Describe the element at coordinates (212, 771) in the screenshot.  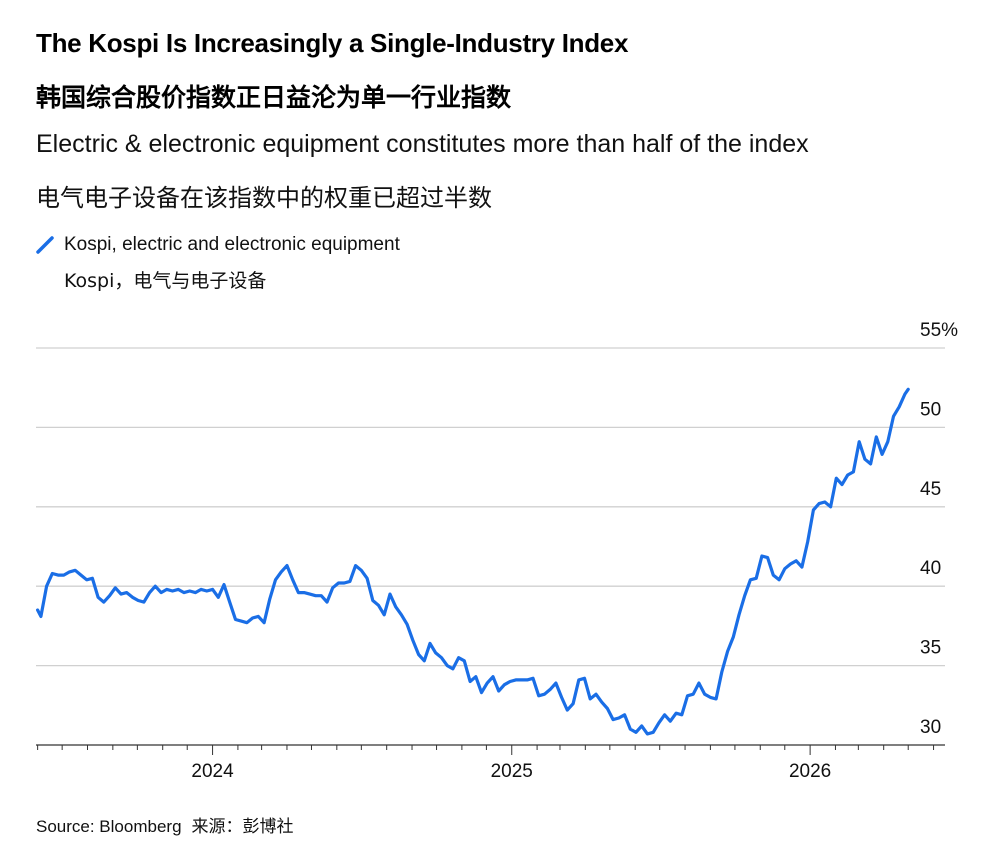
I see `x-tick-label-2024: 2024` at that location.